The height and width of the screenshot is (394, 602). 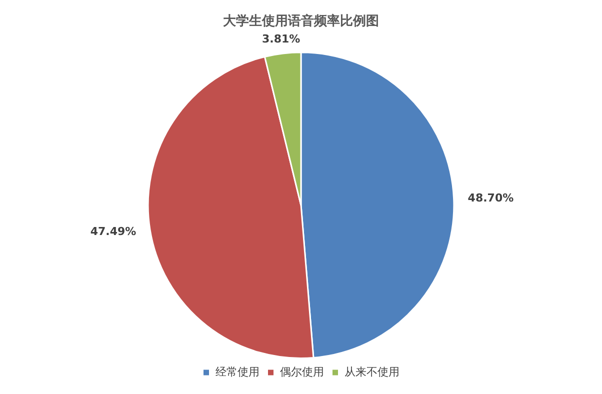 I want to click on data-label: 3.81%, so click(x=281, y=39).